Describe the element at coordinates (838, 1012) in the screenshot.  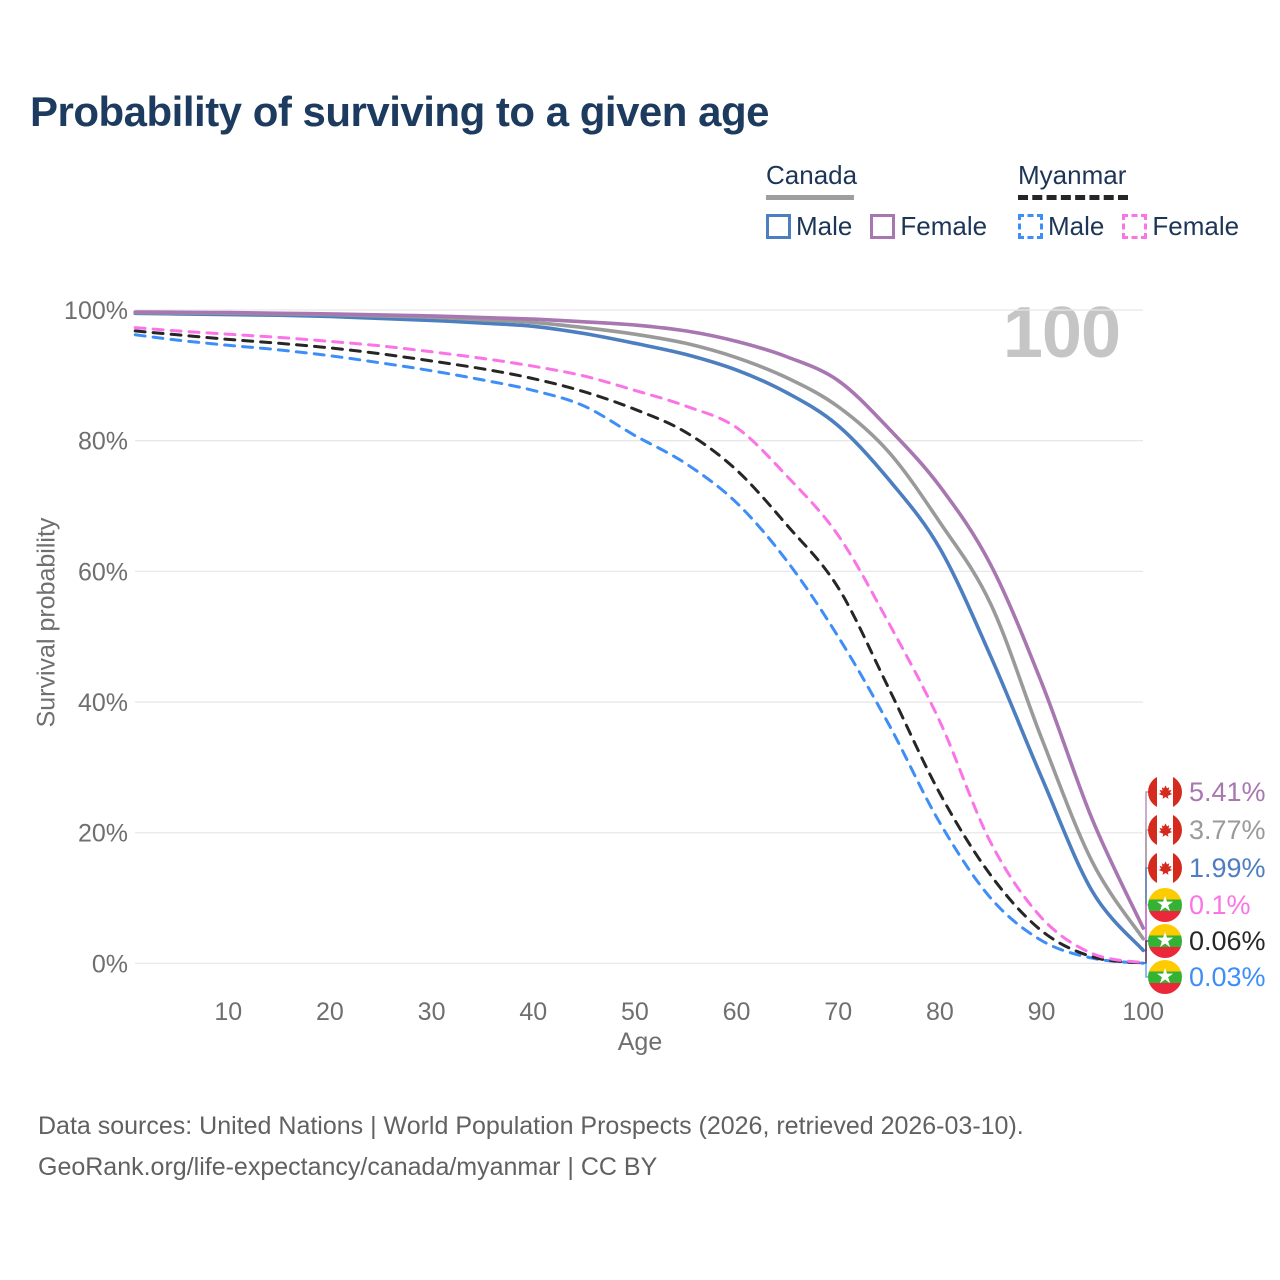
I see `x-tick-label: 70` at that location.